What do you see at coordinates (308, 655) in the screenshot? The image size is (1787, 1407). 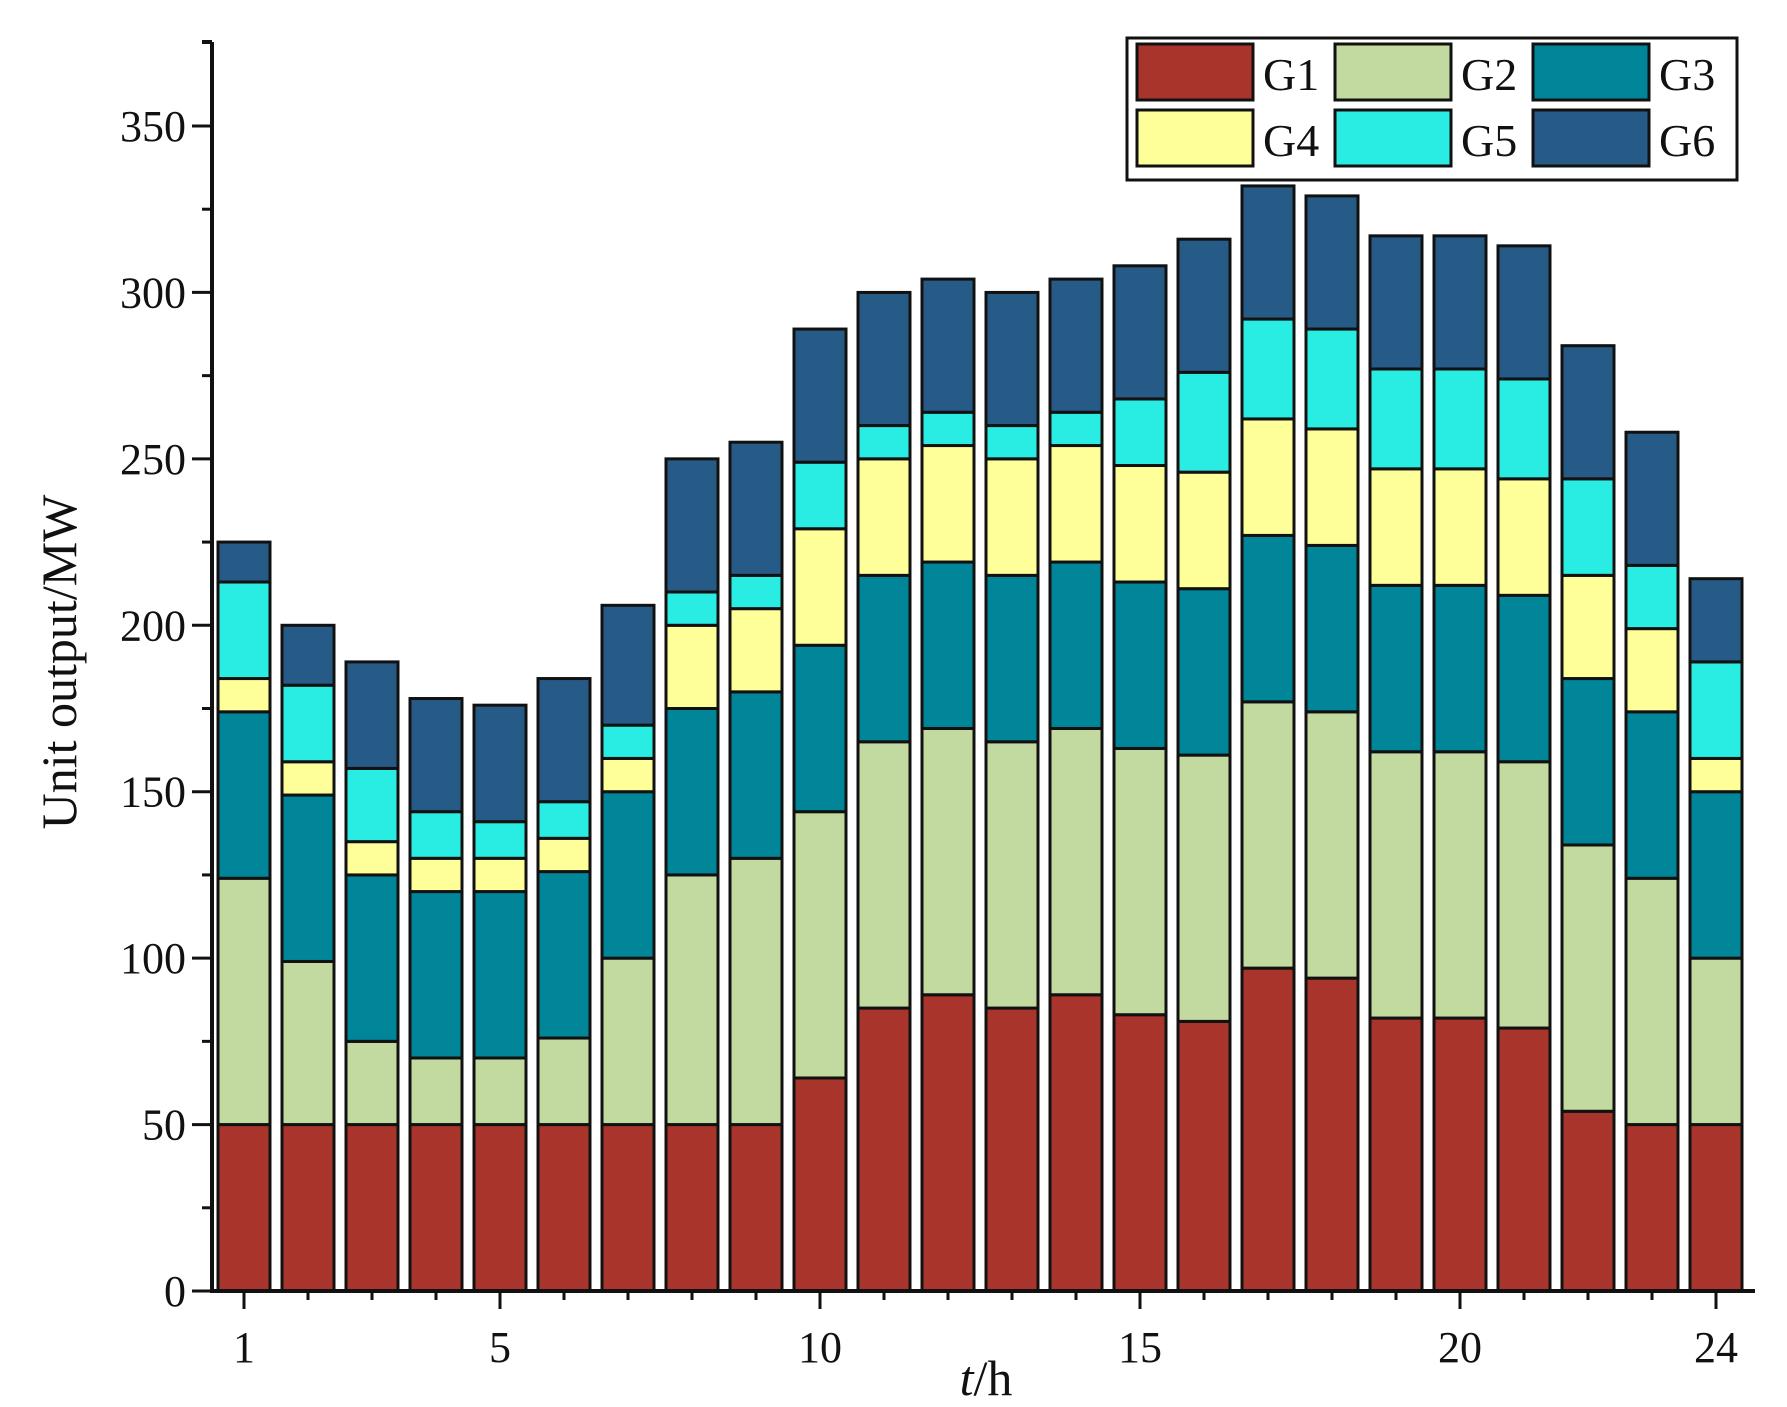 I see `bar-g6-h2` at bounding box center [308, 655].